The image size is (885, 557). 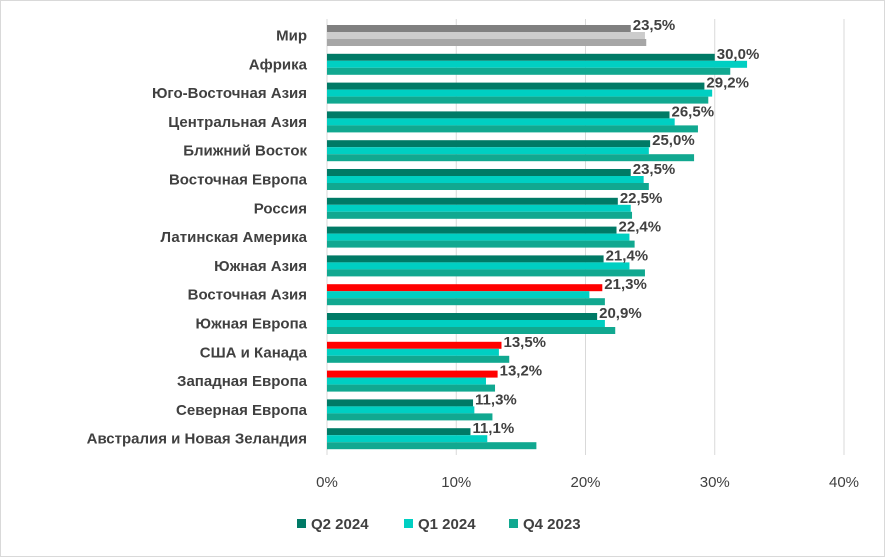 What do you see at coordinates (254, 352) in the screenshot?
I see `category-label: США и Канада` at bounding box center [254, 352].